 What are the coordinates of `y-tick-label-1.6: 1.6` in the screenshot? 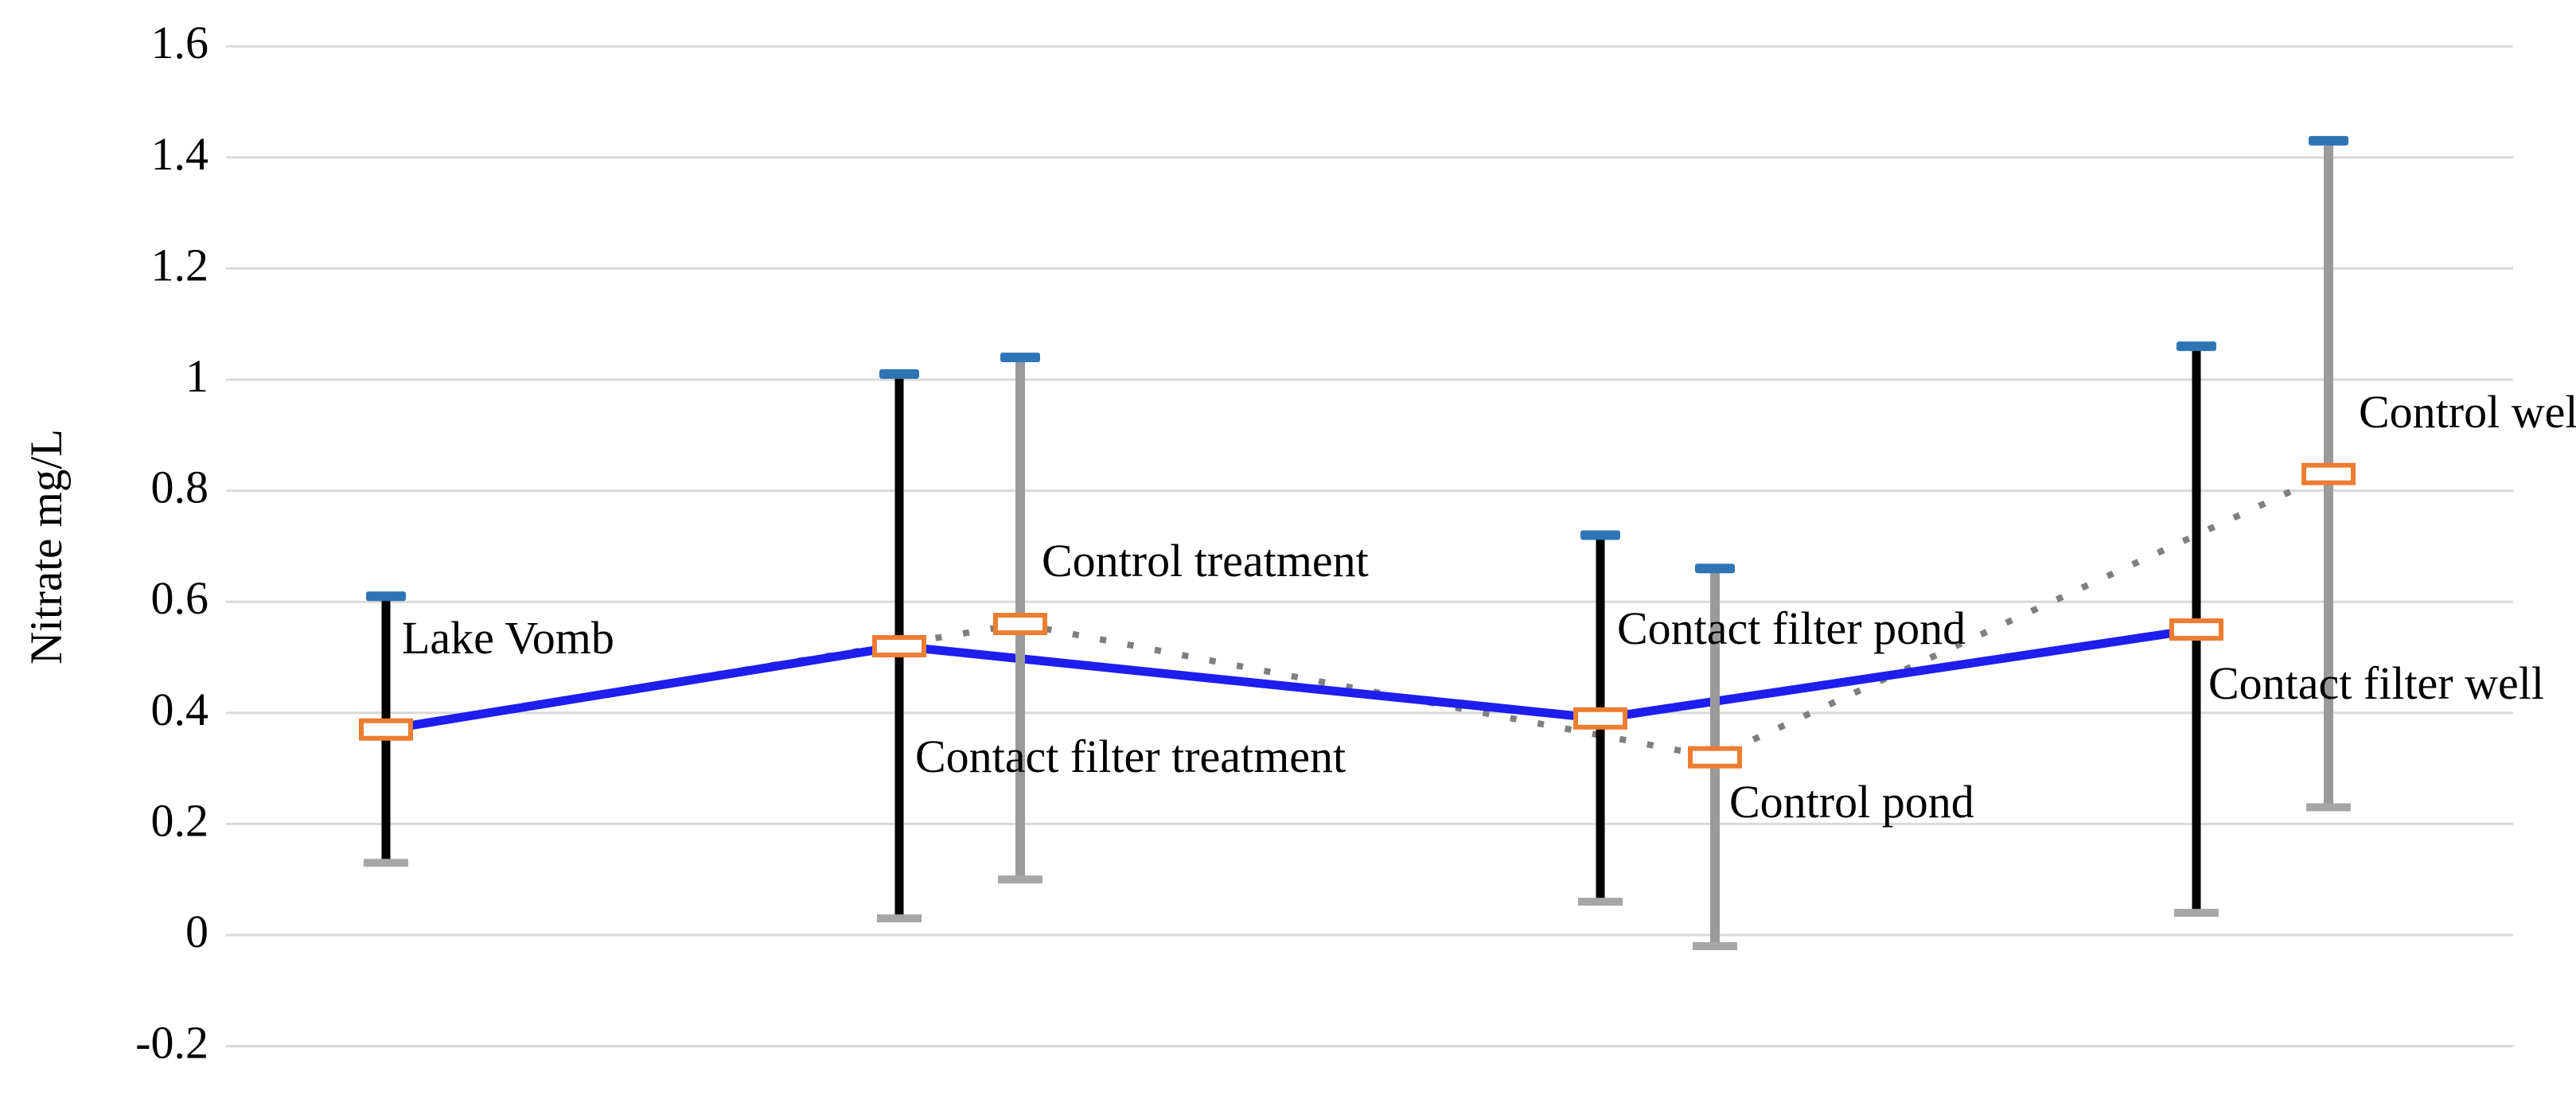 It's located at (180, 42).